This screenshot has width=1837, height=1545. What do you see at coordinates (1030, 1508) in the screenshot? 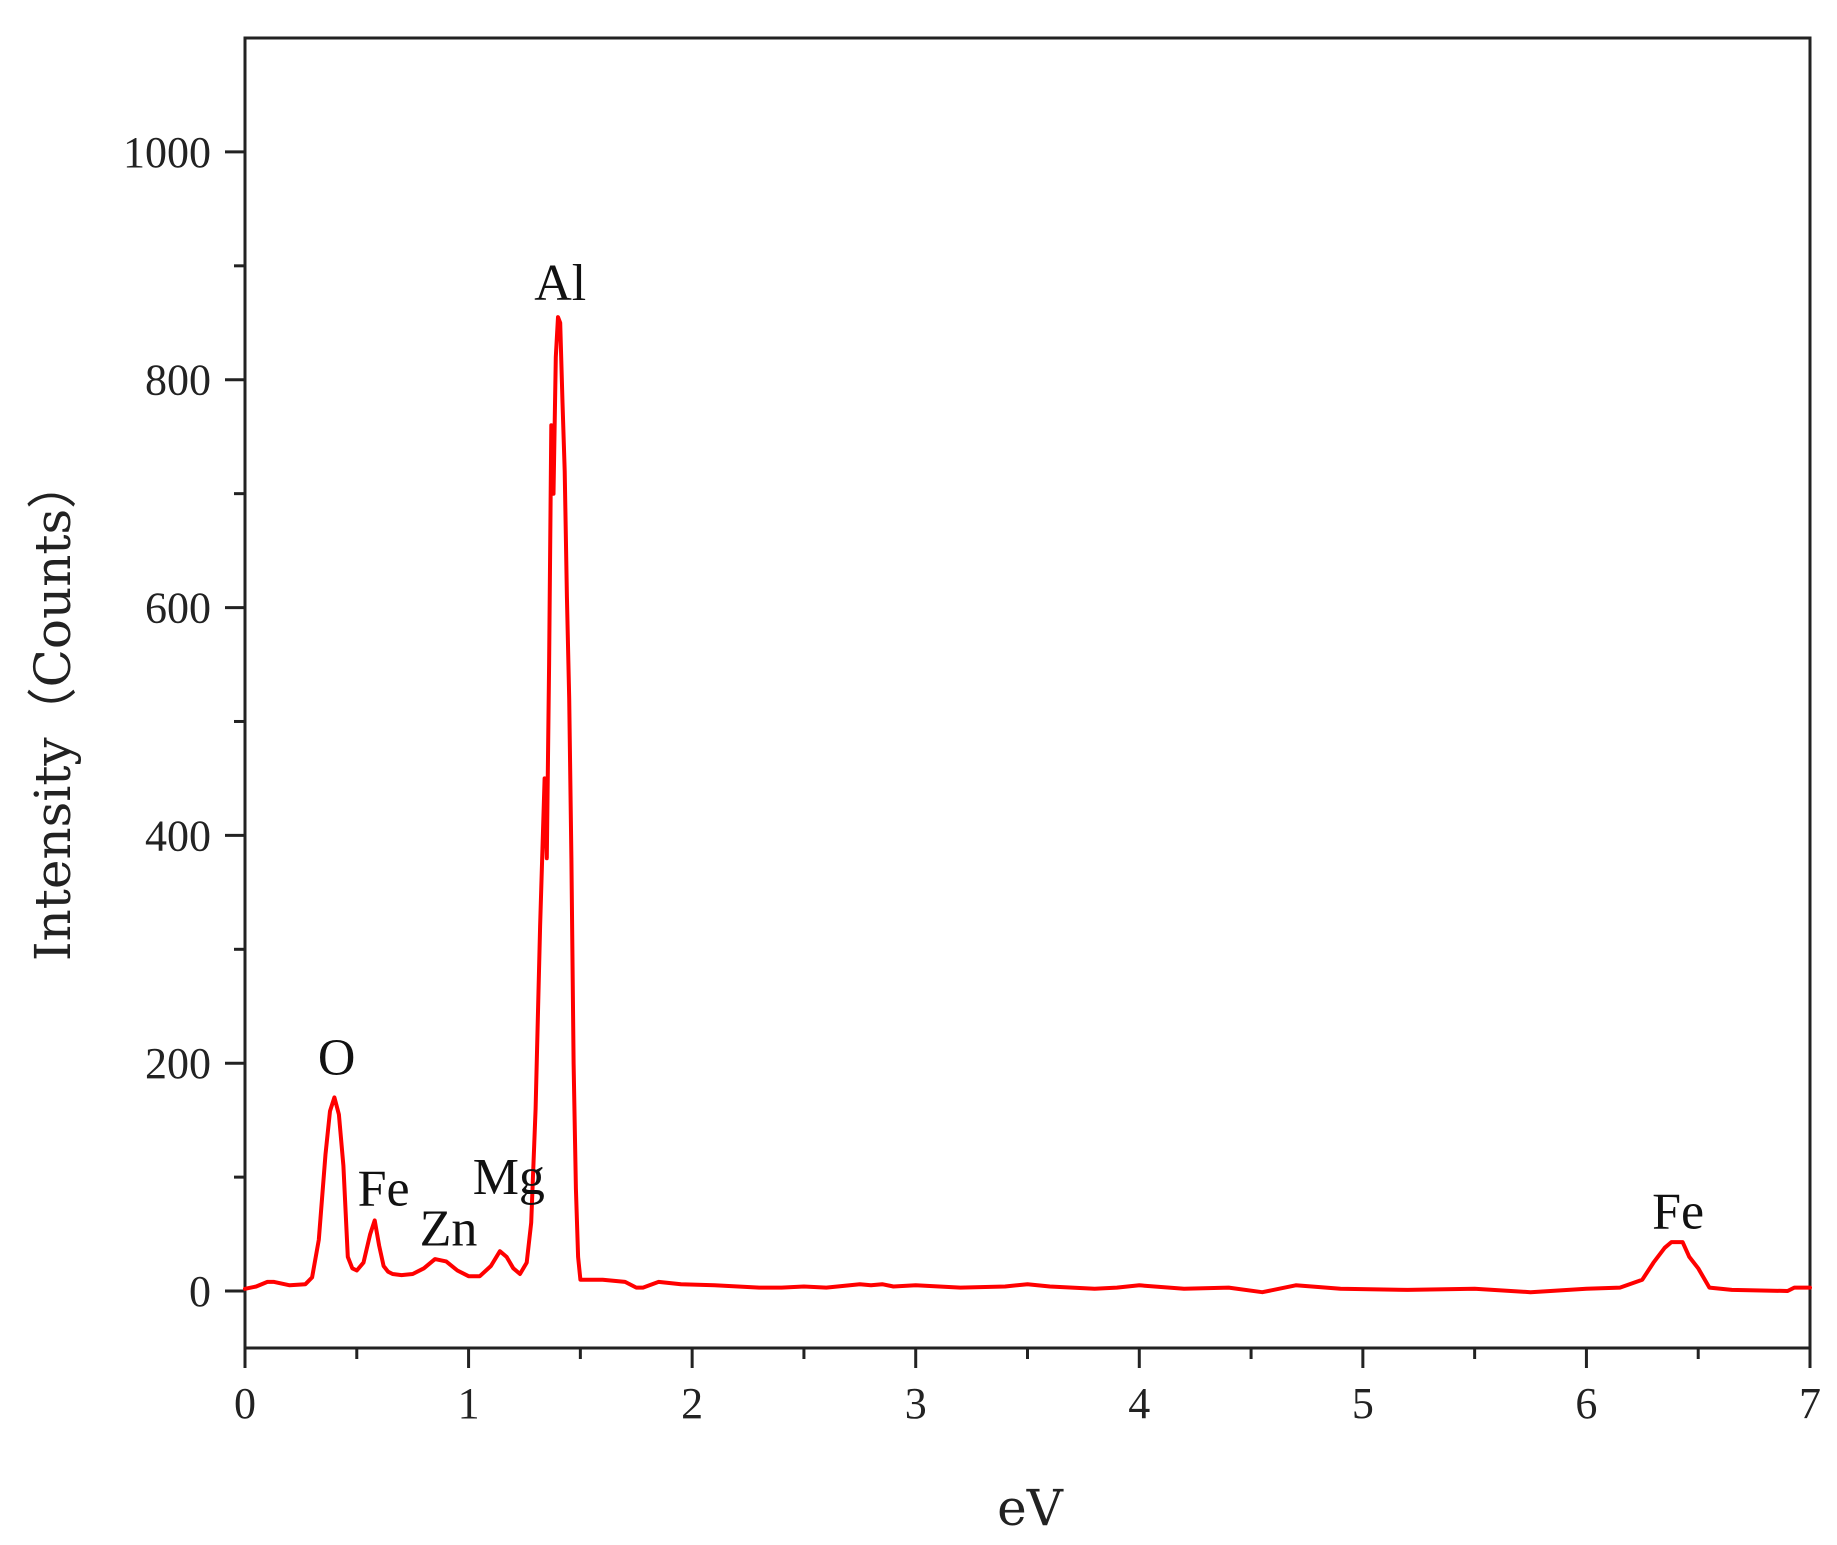
I see `x-axis-title: eV` at bounding box center [1030, 1508].